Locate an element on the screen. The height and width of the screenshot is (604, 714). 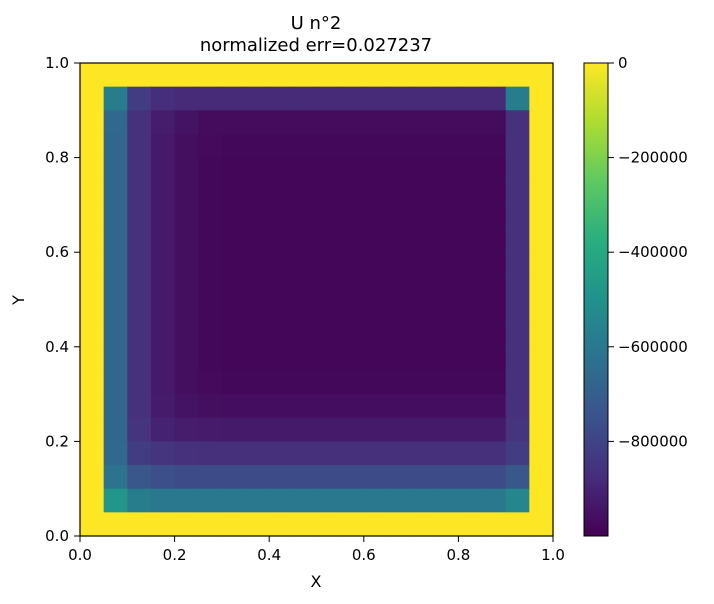
y-axis: 0.0 0.2 0.4 0.6 0.8 1.0 is located at coordinates (62, 299).